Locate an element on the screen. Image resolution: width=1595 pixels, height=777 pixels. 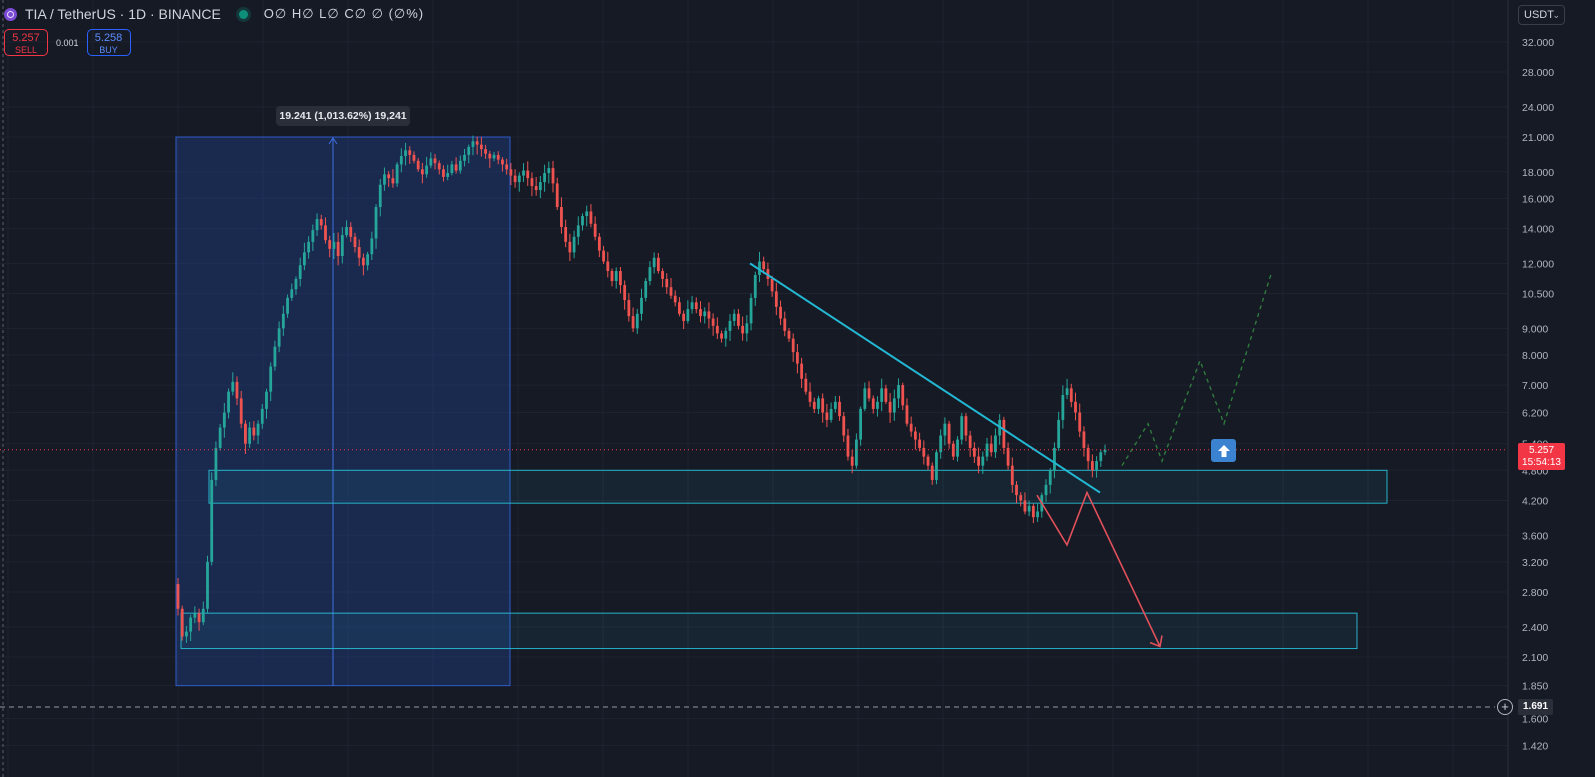
sell-button: 5.257 SELL is located at coordinates (26, 42).